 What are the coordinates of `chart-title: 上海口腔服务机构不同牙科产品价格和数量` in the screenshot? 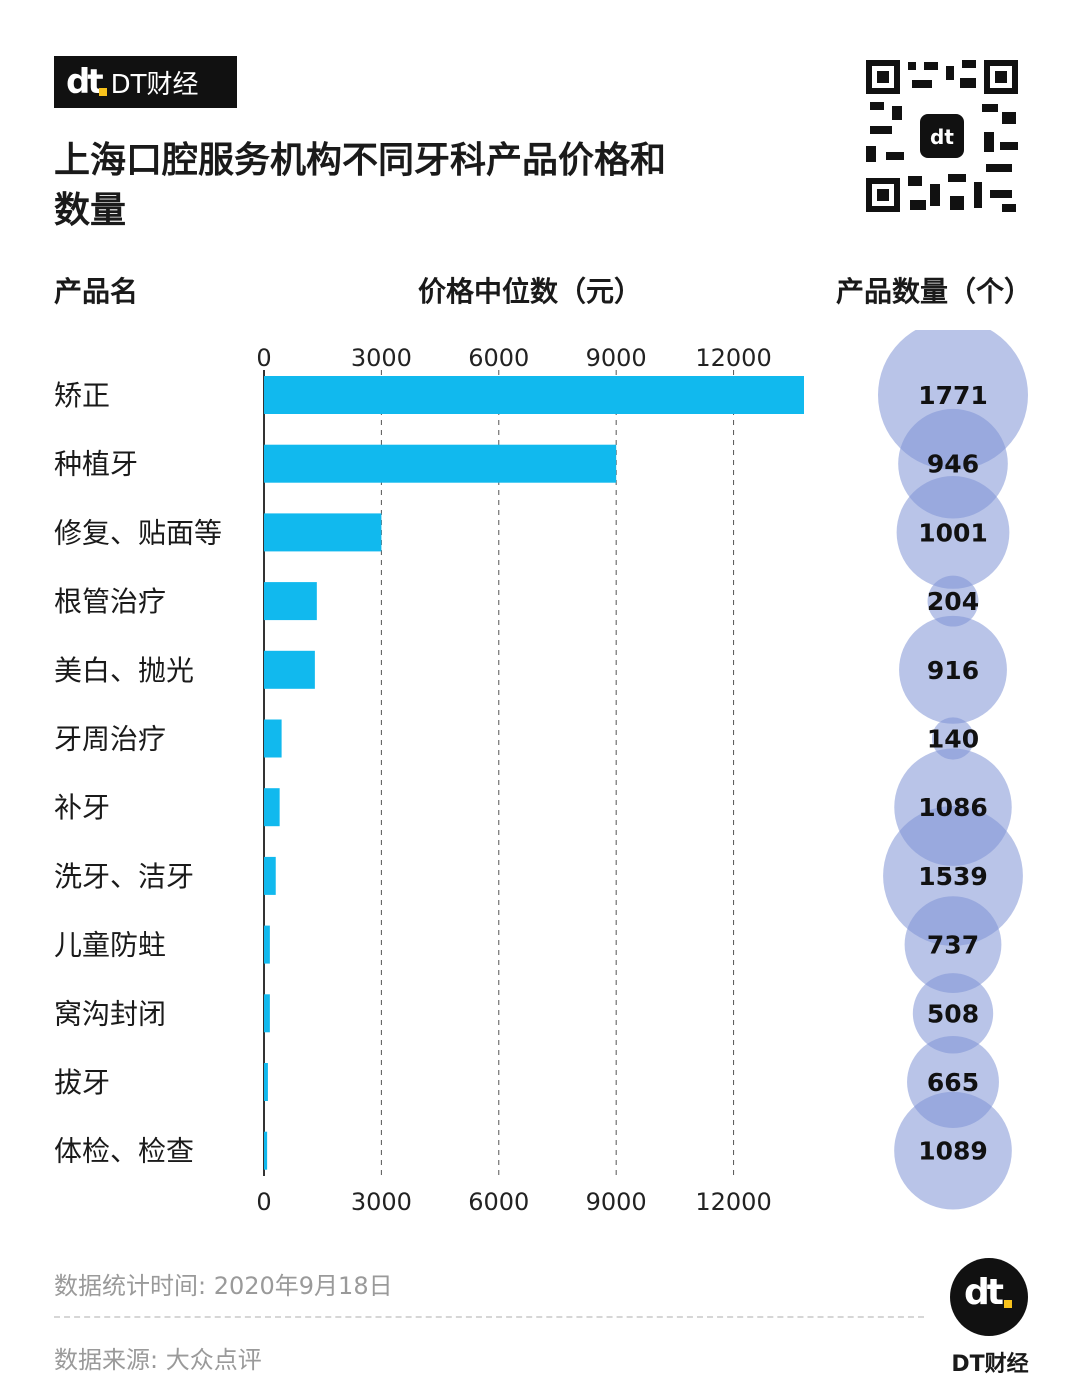 It's located at (360, 185).